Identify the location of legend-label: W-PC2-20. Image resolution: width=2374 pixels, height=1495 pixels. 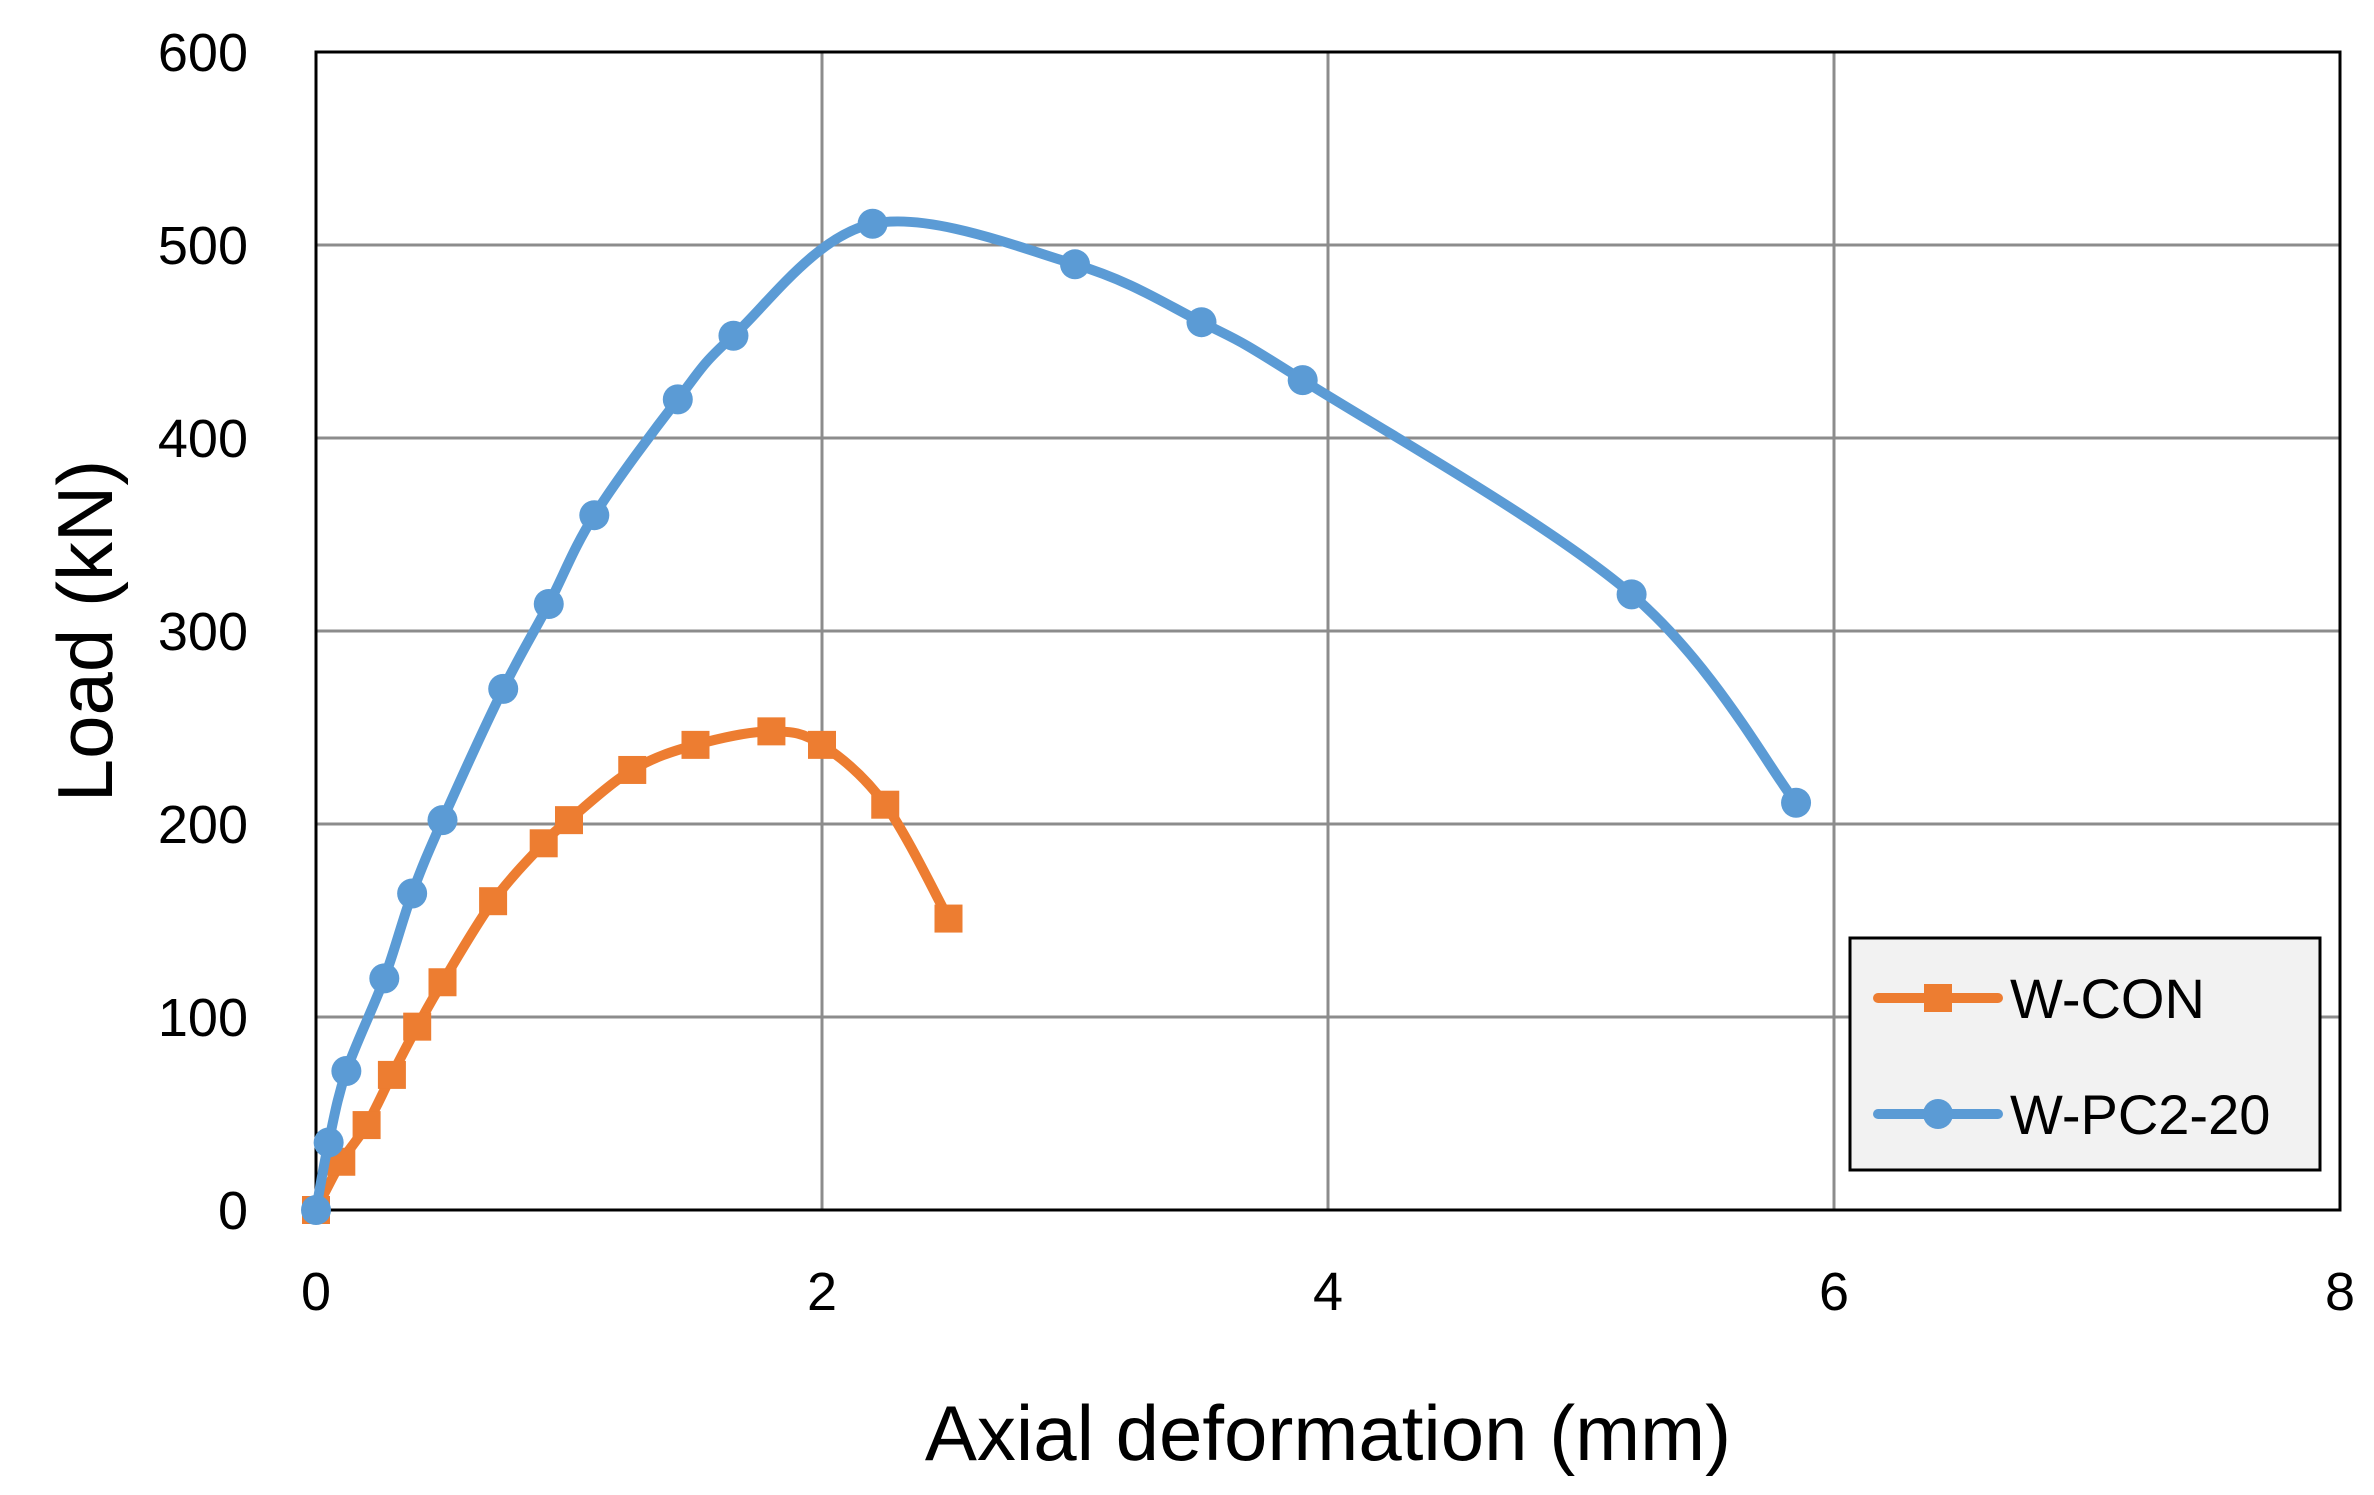
(2140, 1114).